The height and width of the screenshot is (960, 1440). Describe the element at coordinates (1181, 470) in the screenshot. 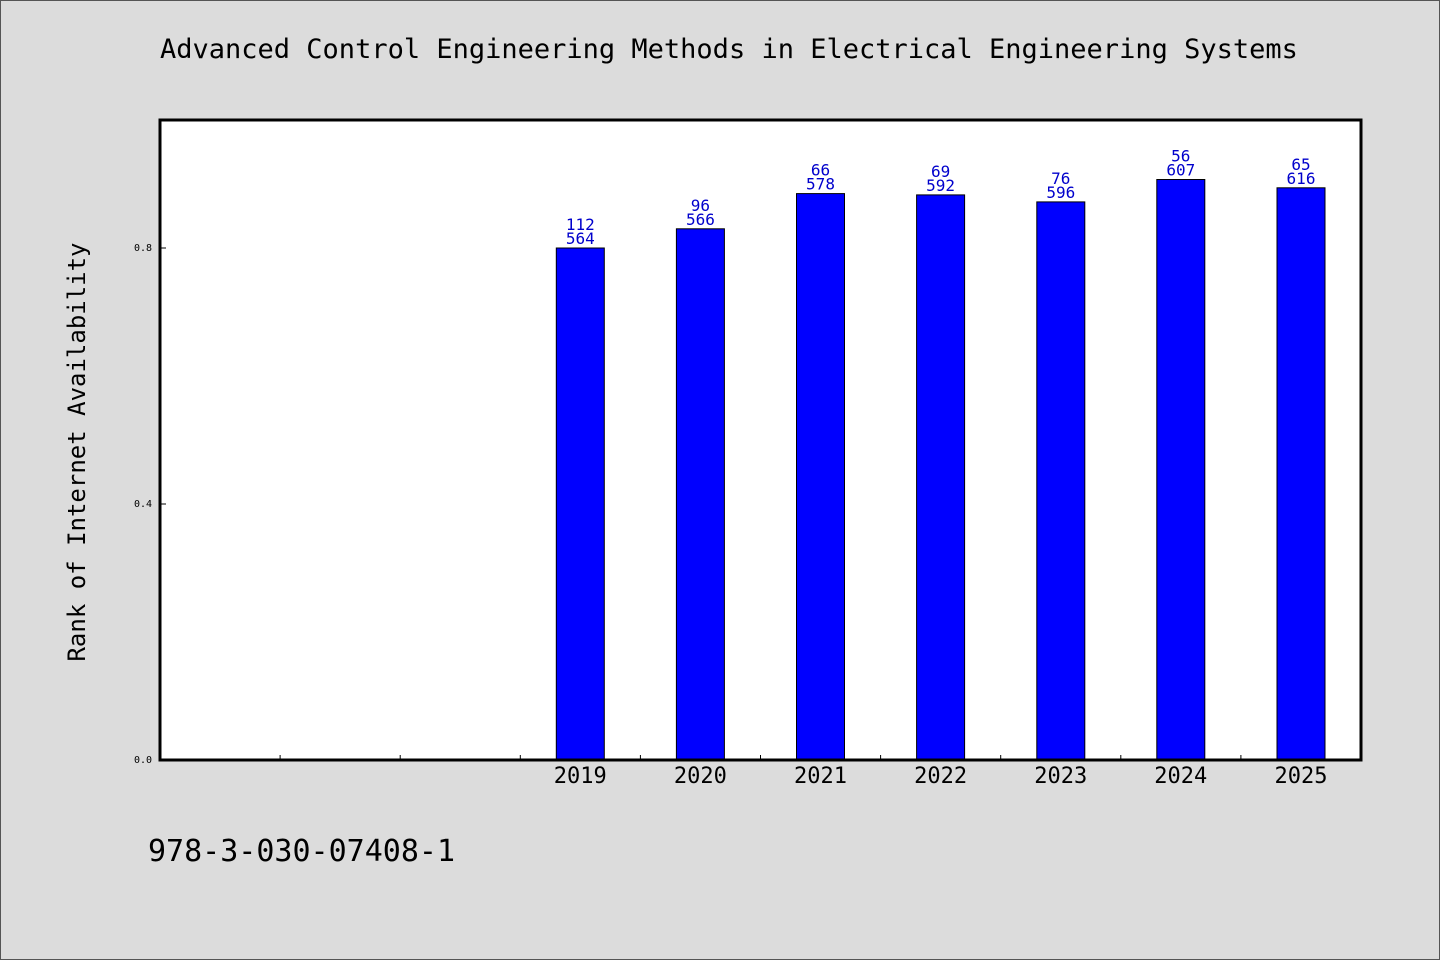

I see `bar-2024` at that location.